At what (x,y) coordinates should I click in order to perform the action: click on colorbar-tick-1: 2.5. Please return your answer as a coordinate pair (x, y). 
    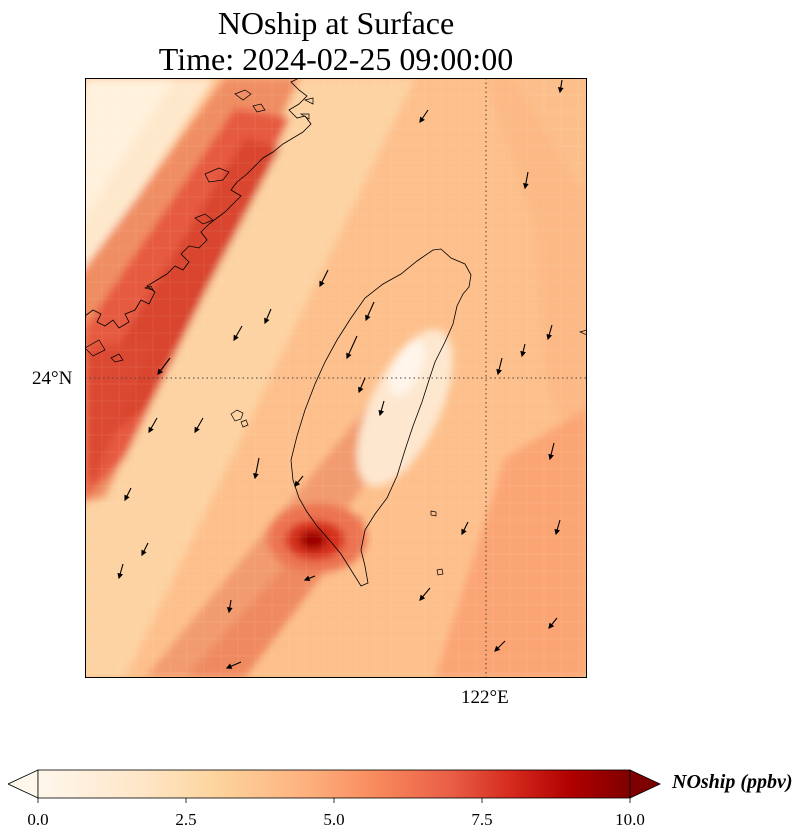
    Looking at the image, I should click on (186, 819).